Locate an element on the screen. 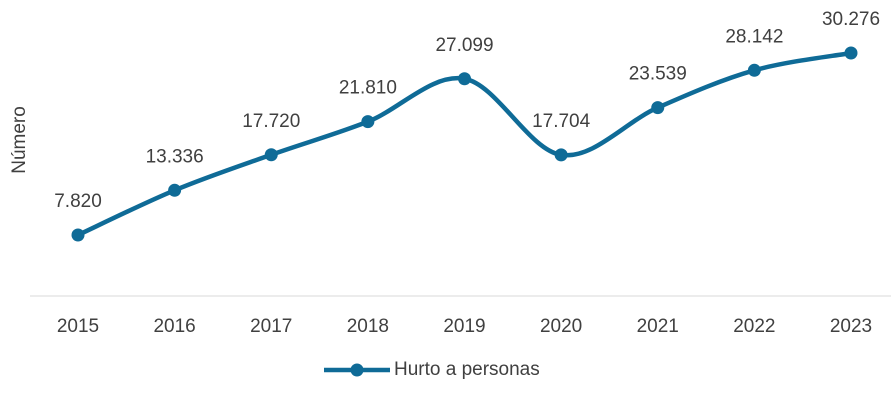 Image resolution: width=891 pixels, height=412 pixels. data-label: 7.820 is located at coordinates (78, 201).